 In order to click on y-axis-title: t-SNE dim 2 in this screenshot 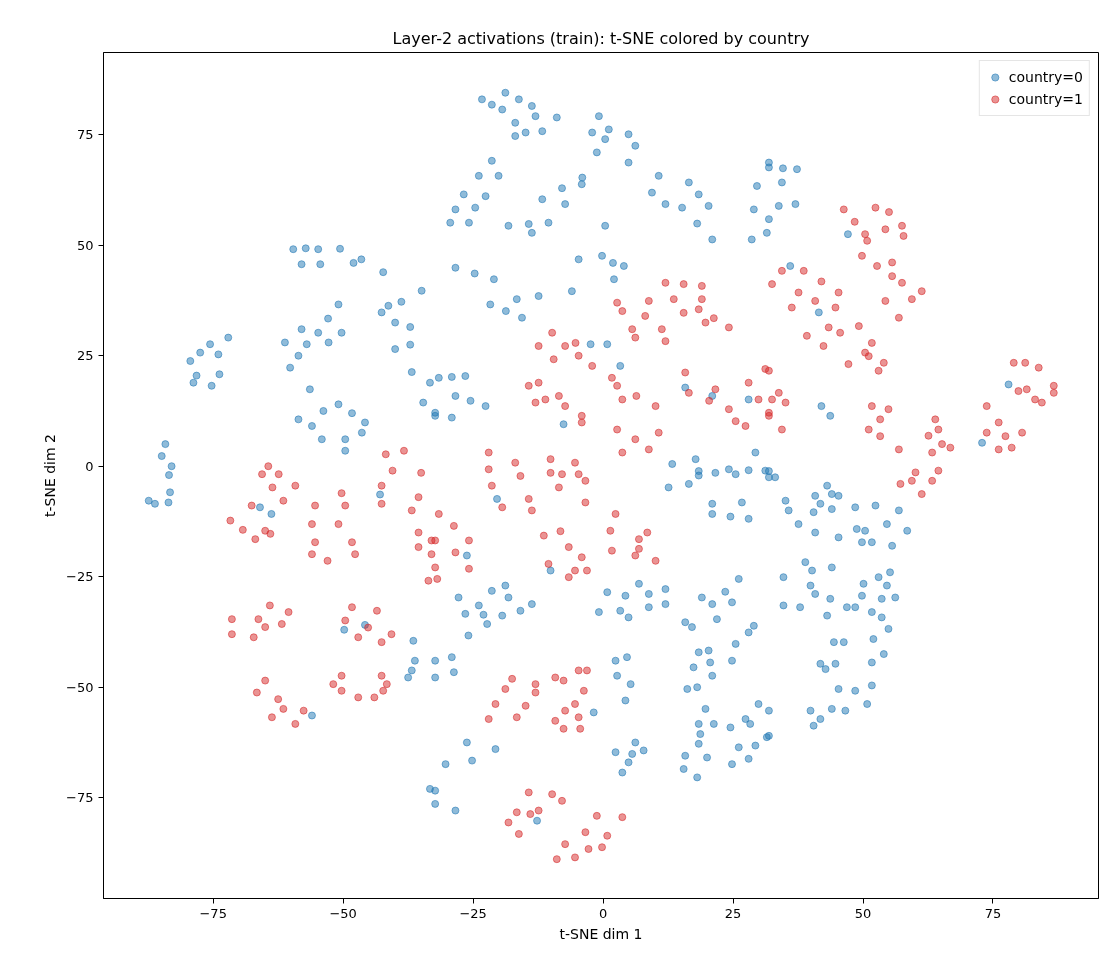, I will do `click(50, 475)`.